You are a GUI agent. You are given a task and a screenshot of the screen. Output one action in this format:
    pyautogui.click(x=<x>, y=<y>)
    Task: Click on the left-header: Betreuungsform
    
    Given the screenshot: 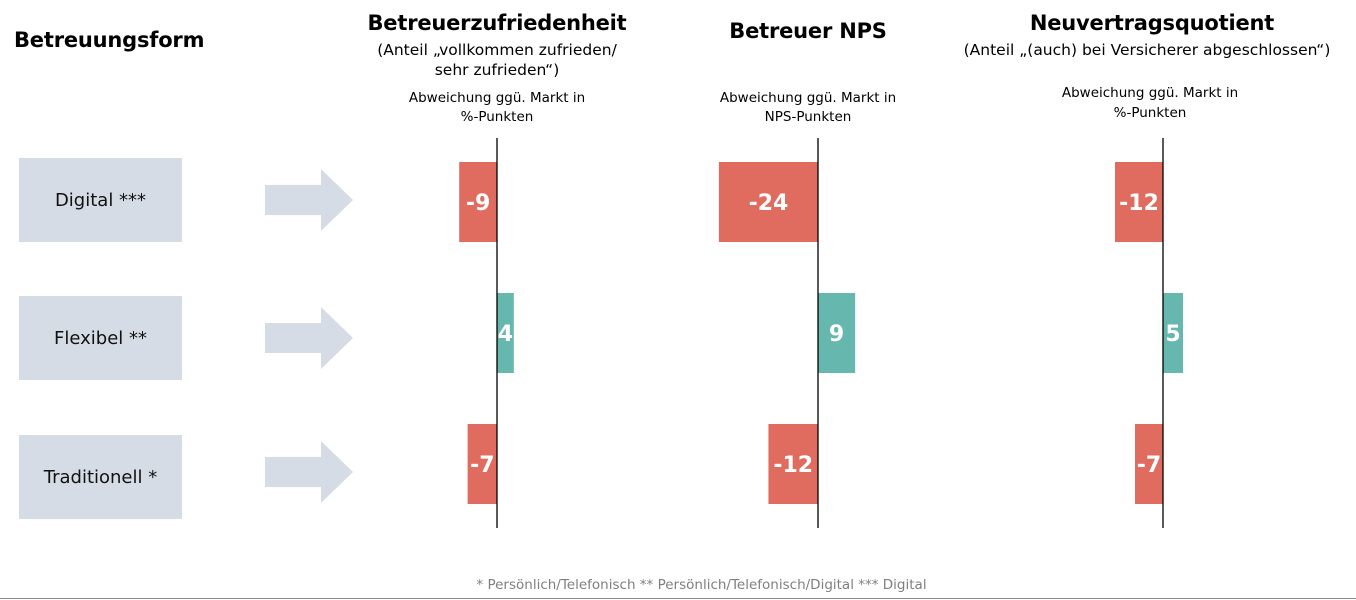 What is the action you would take?
    pyautogui.click(x=109, y=40)
    